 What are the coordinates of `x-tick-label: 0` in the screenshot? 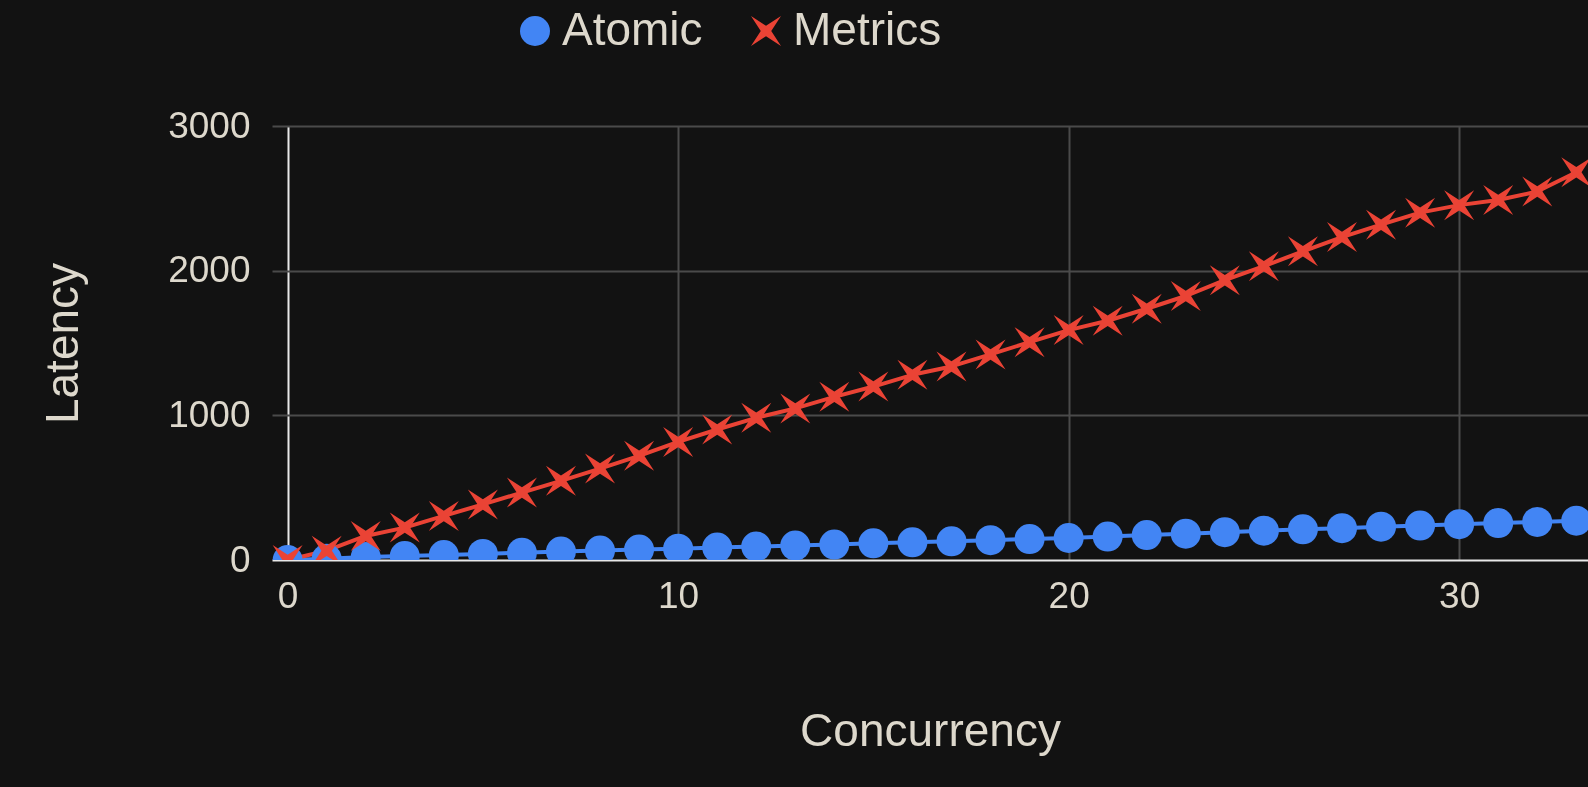 It's located at (288, 595).